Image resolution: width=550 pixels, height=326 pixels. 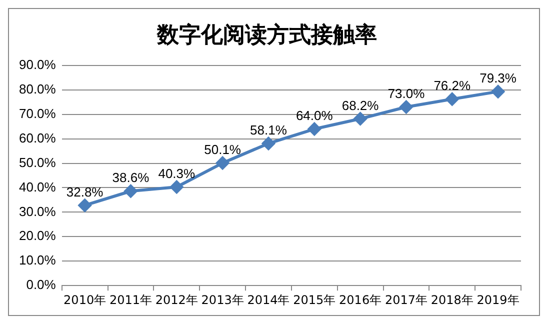 What do you see at coordinates (37, 113) in the screenshot?
I see `y-tick-label: 70.0%` at bounding box center [37, 113].